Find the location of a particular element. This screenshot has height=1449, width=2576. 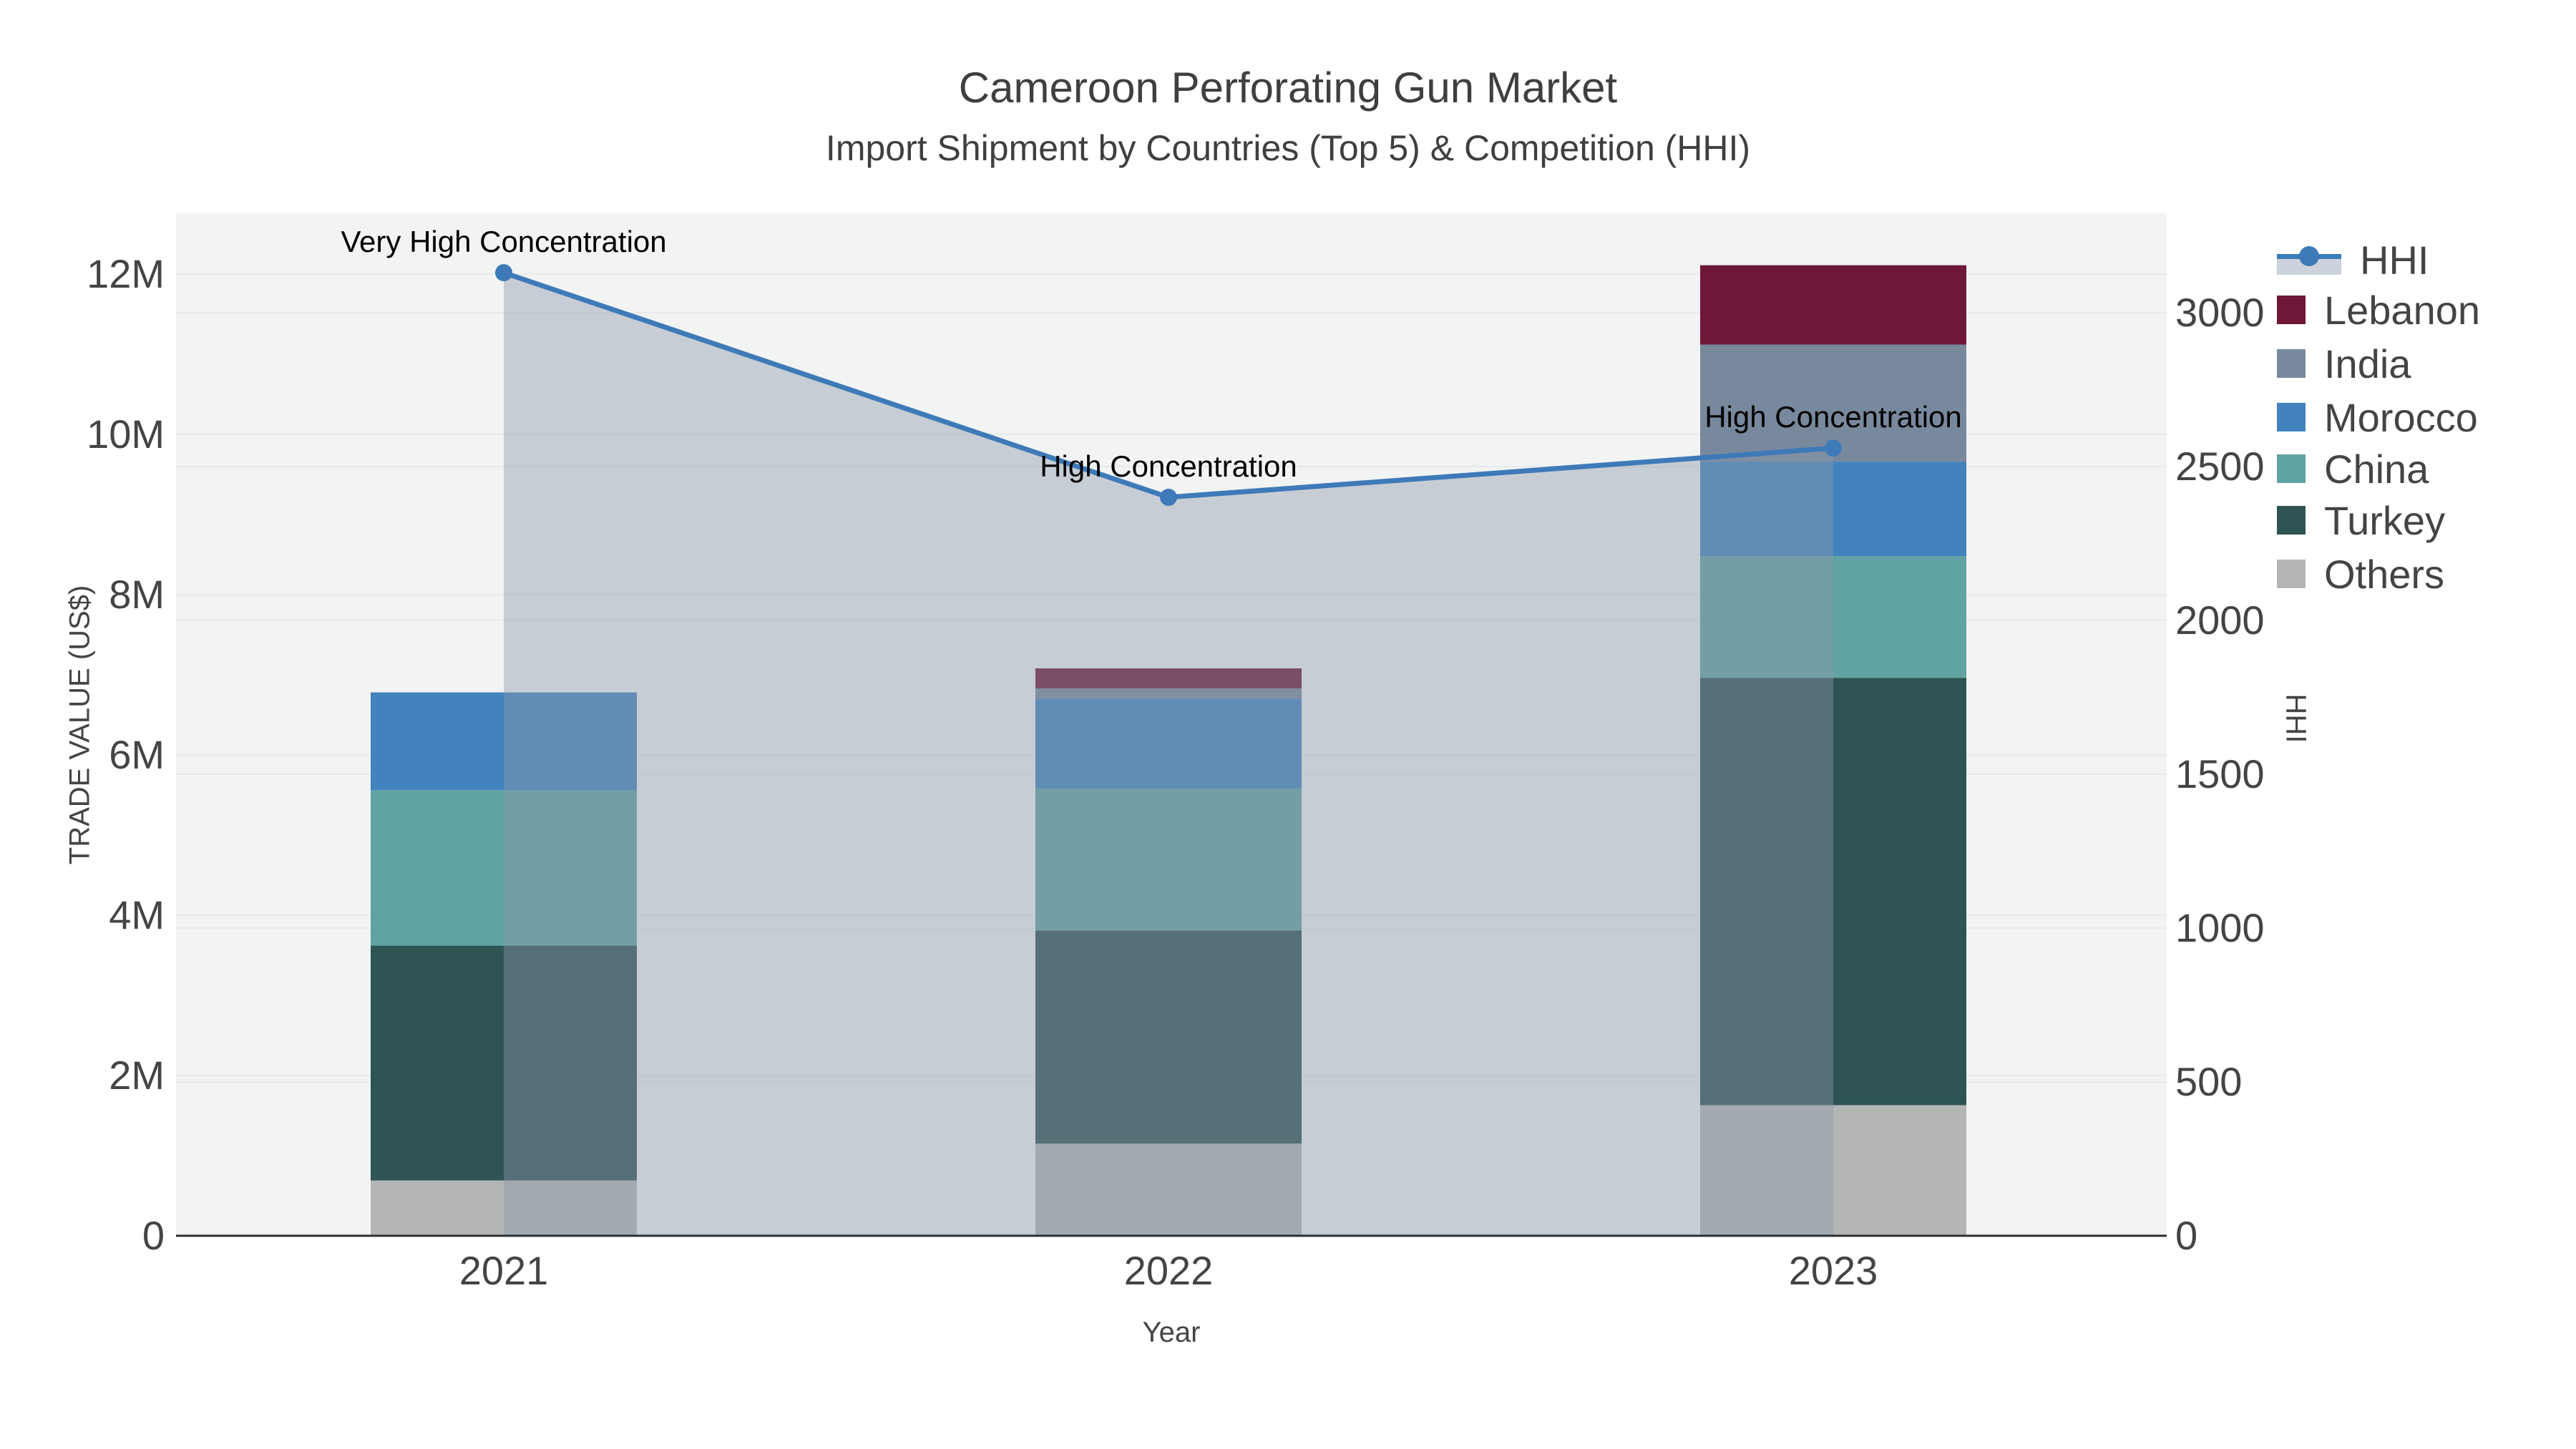

legend-label: India is located at coordinates (2367, 363).